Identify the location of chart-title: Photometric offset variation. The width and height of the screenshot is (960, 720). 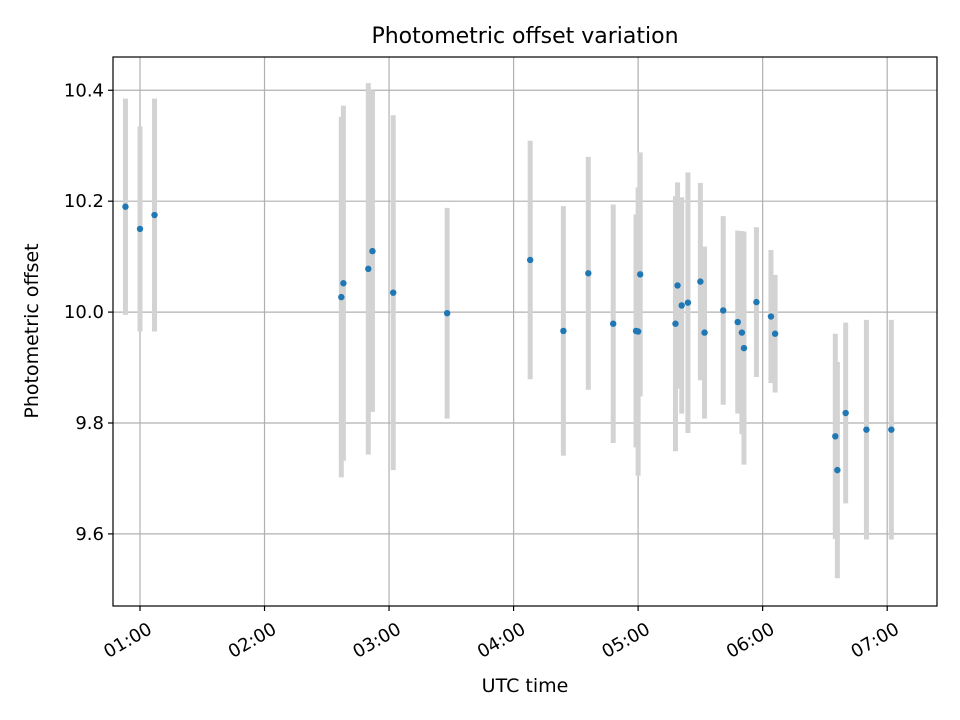
(524, 36).